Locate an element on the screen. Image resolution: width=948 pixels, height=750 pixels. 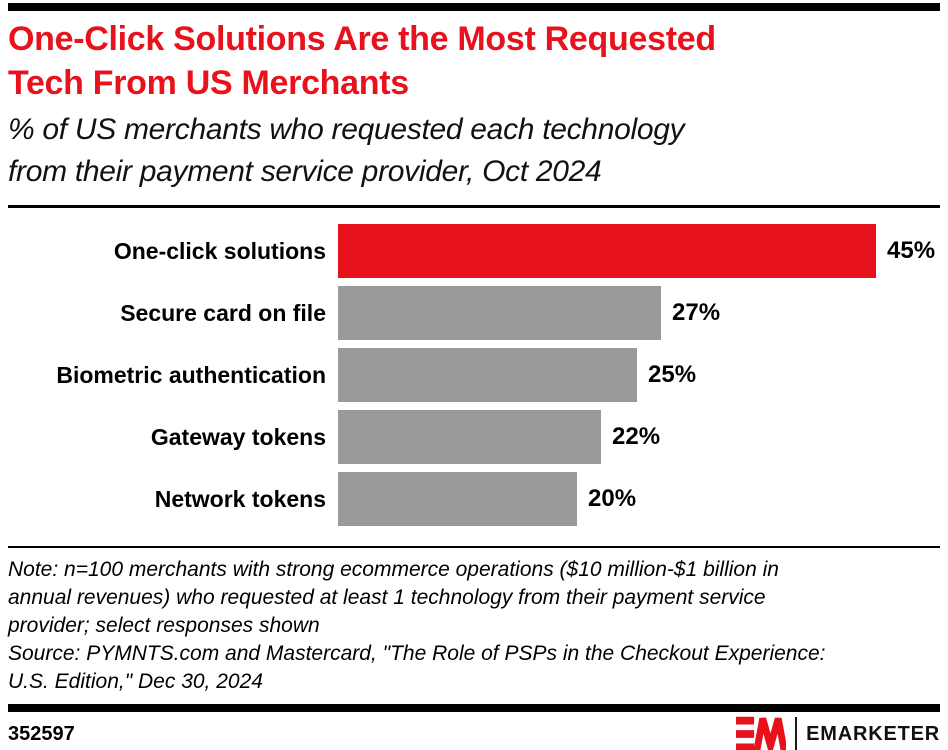
footer: 352597 EMARKETER is located at coordinates (474, 731).